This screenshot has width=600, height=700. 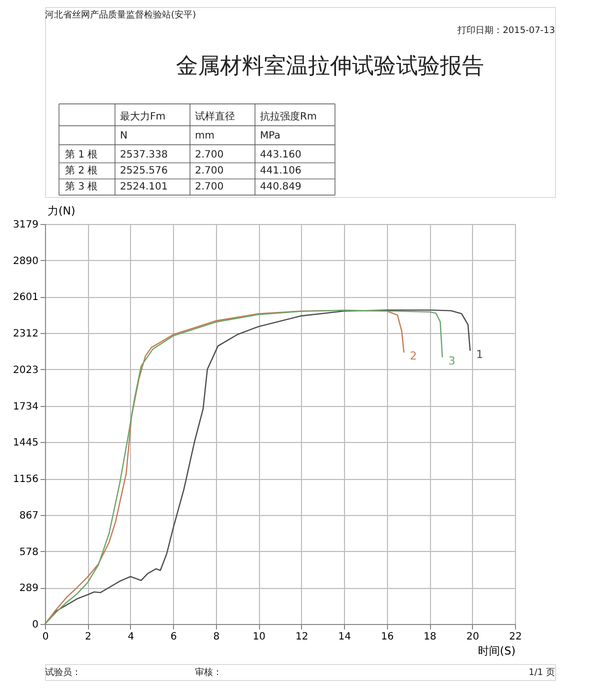 I want to click on text: 试样直径, so click(x=215, y=116).